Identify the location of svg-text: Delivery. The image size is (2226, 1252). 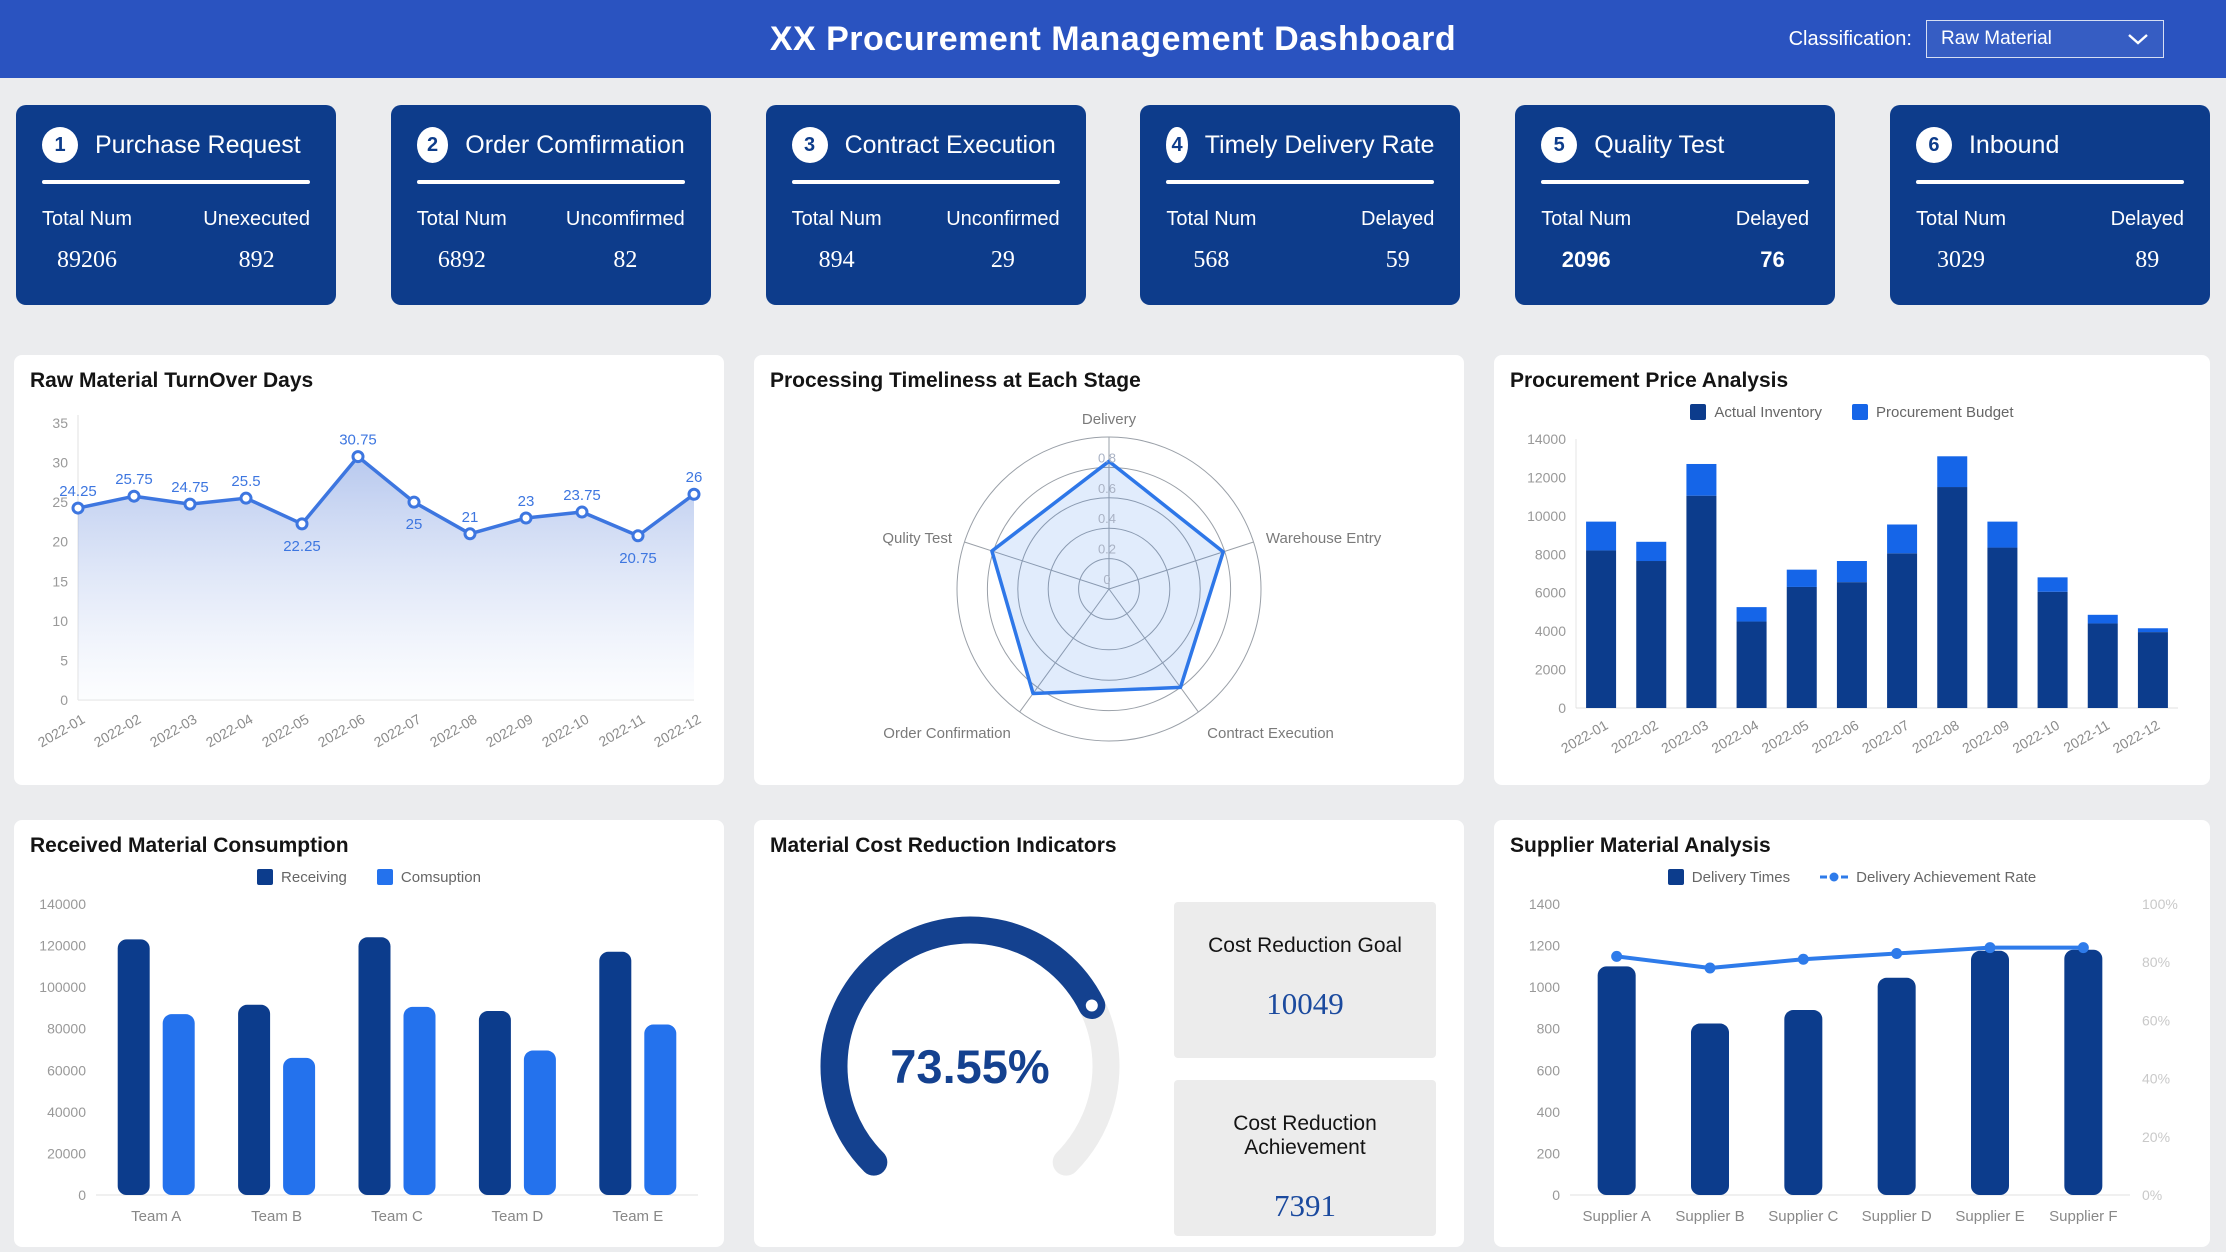
(1109, 419).